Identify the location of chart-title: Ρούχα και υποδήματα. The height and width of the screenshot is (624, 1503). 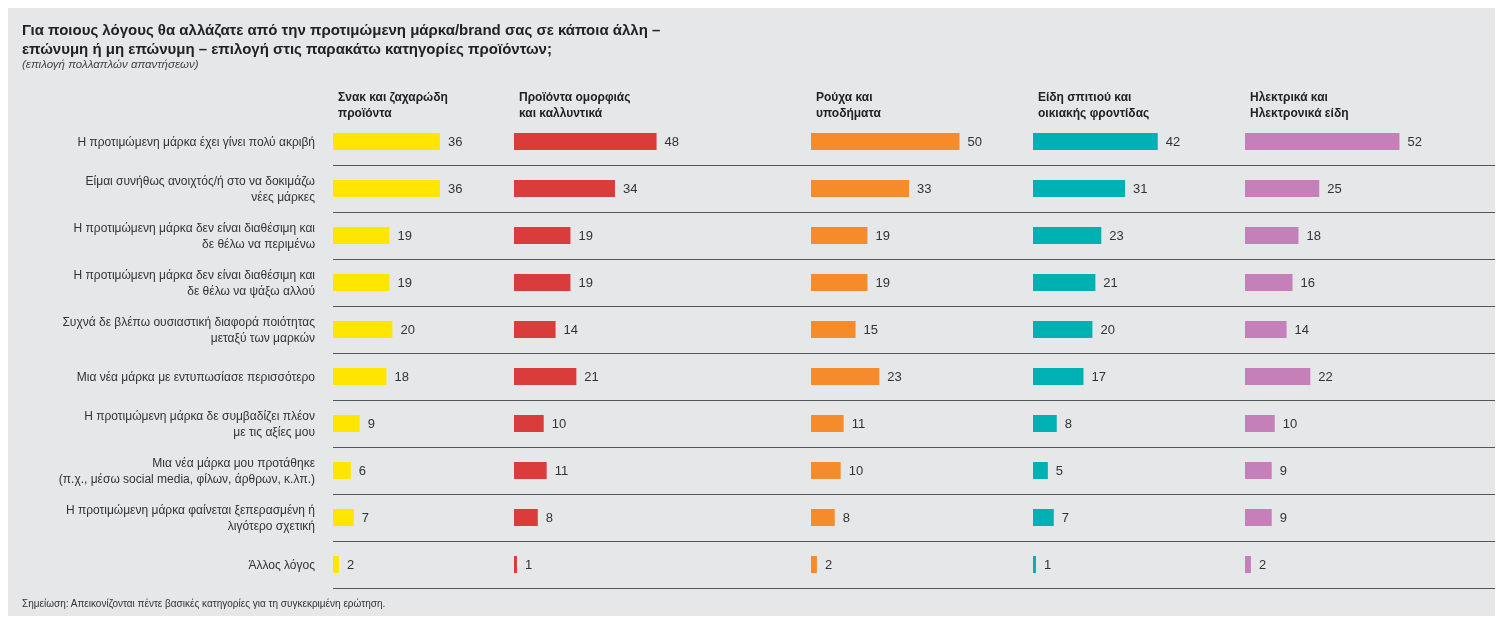
(849, 105).